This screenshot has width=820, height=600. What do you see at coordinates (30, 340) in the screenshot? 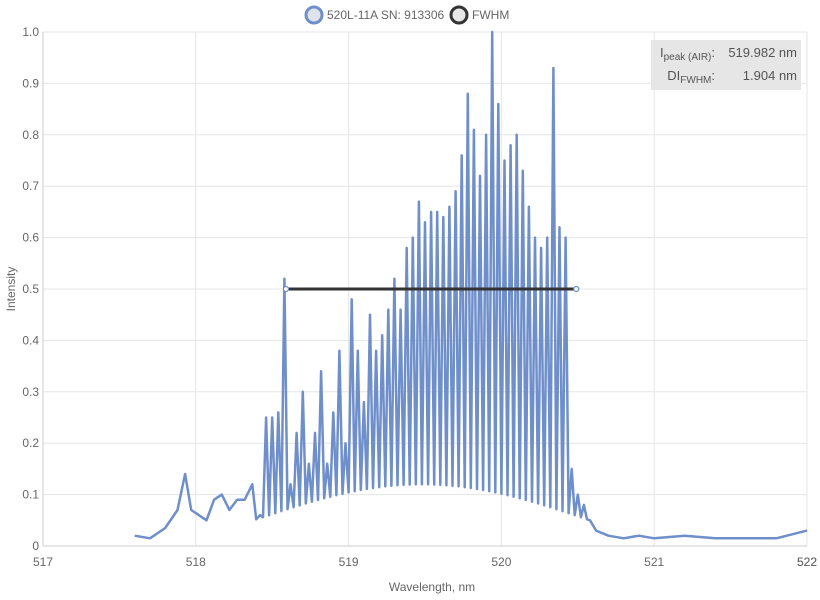
I see `y-tick-label: 0.4` at bounding box center [30, 340].